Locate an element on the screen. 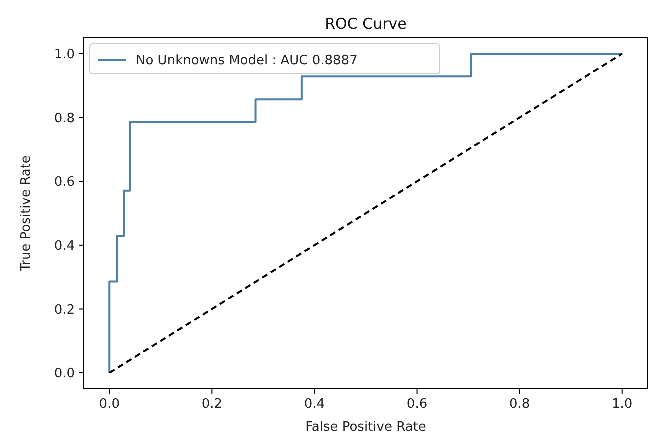  y-tick-label: 0.2 is located at coordinates (64, 310).